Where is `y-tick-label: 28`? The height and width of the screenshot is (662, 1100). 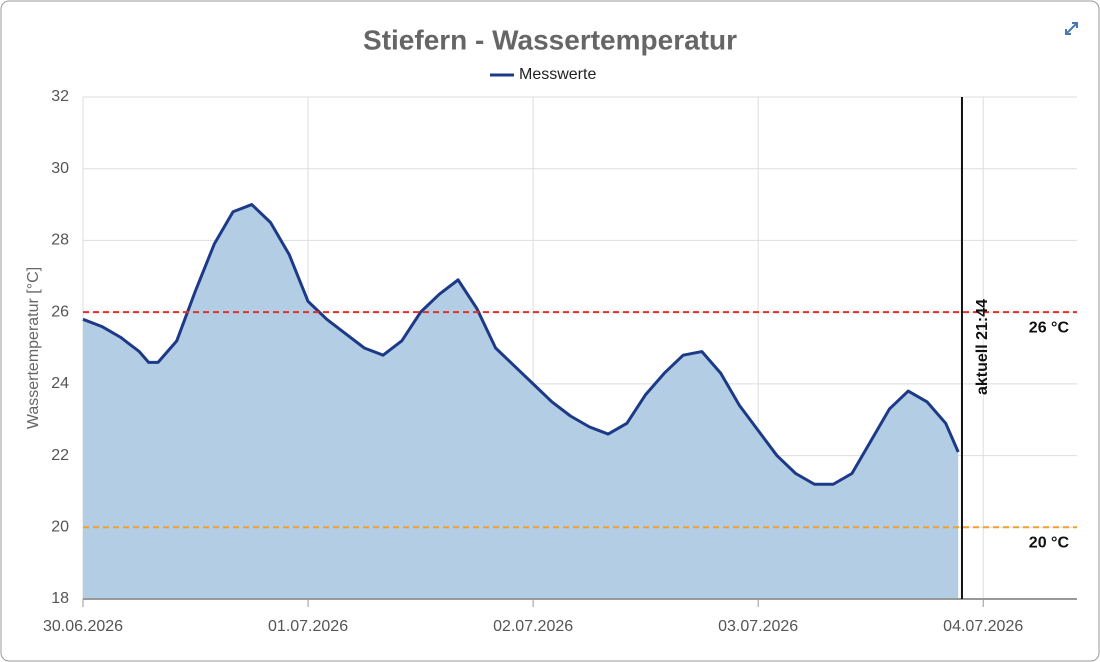
y-tick-label: 28 is located at coordinates (60, 240).